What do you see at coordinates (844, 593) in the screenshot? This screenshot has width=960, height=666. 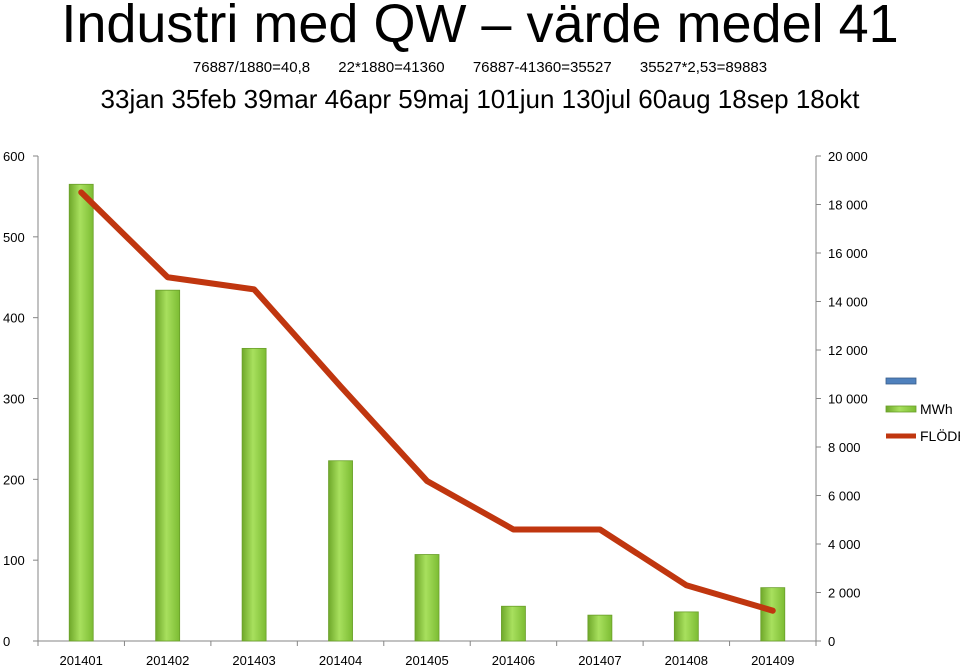 I see `right-tick-label: 2 000` at bounding box center [844, 593].